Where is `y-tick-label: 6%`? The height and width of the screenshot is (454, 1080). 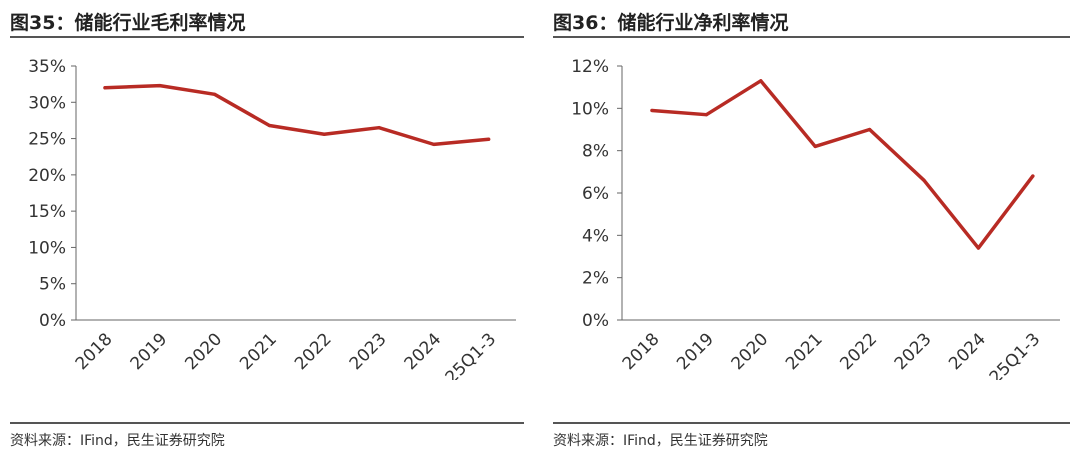 y-tick-label: 6% is located at coordinates (595, 194).